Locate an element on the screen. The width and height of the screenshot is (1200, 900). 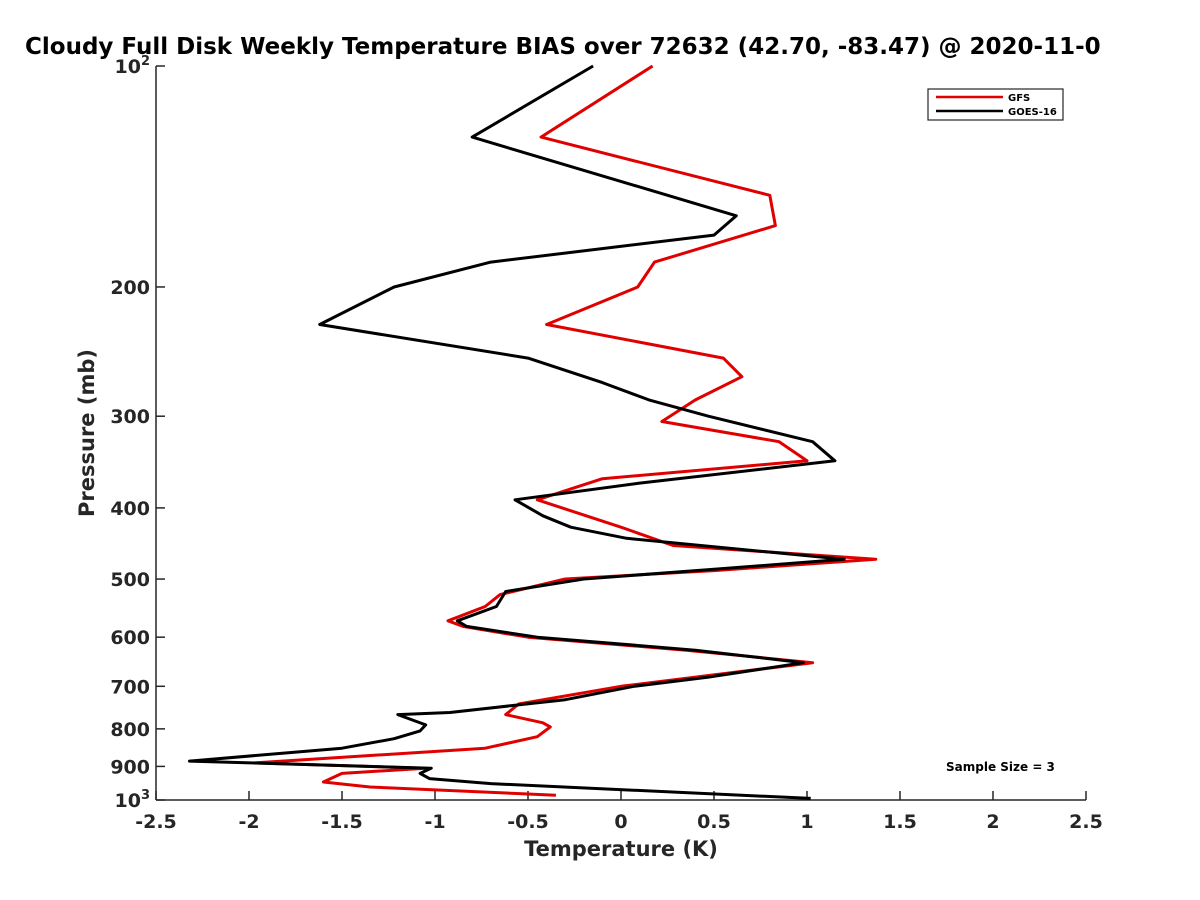
y-tick-label: 400 is located at coordinates (130, 509).